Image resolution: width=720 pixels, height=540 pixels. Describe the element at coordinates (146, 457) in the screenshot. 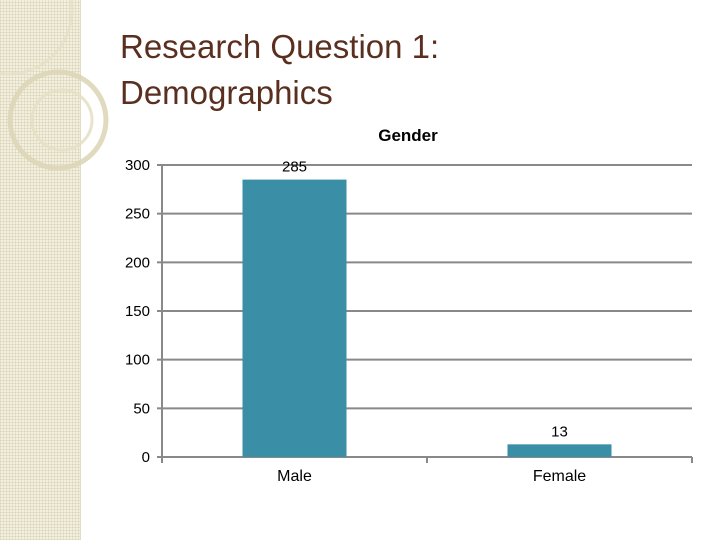

I see `y-tick-label: 0` at that location.